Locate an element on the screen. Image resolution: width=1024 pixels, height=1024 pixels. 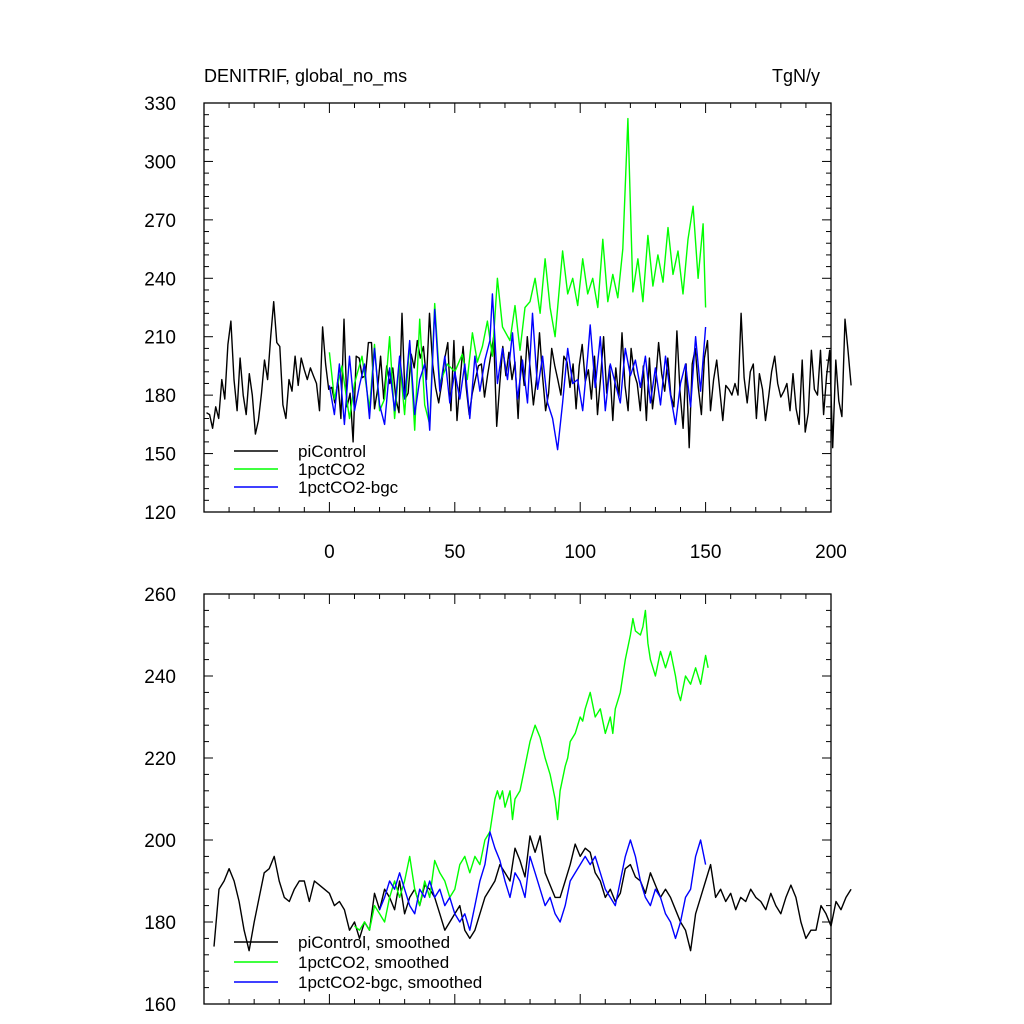
legend-label: 1pctCO2-bgc is located at coordinates (348, 487).